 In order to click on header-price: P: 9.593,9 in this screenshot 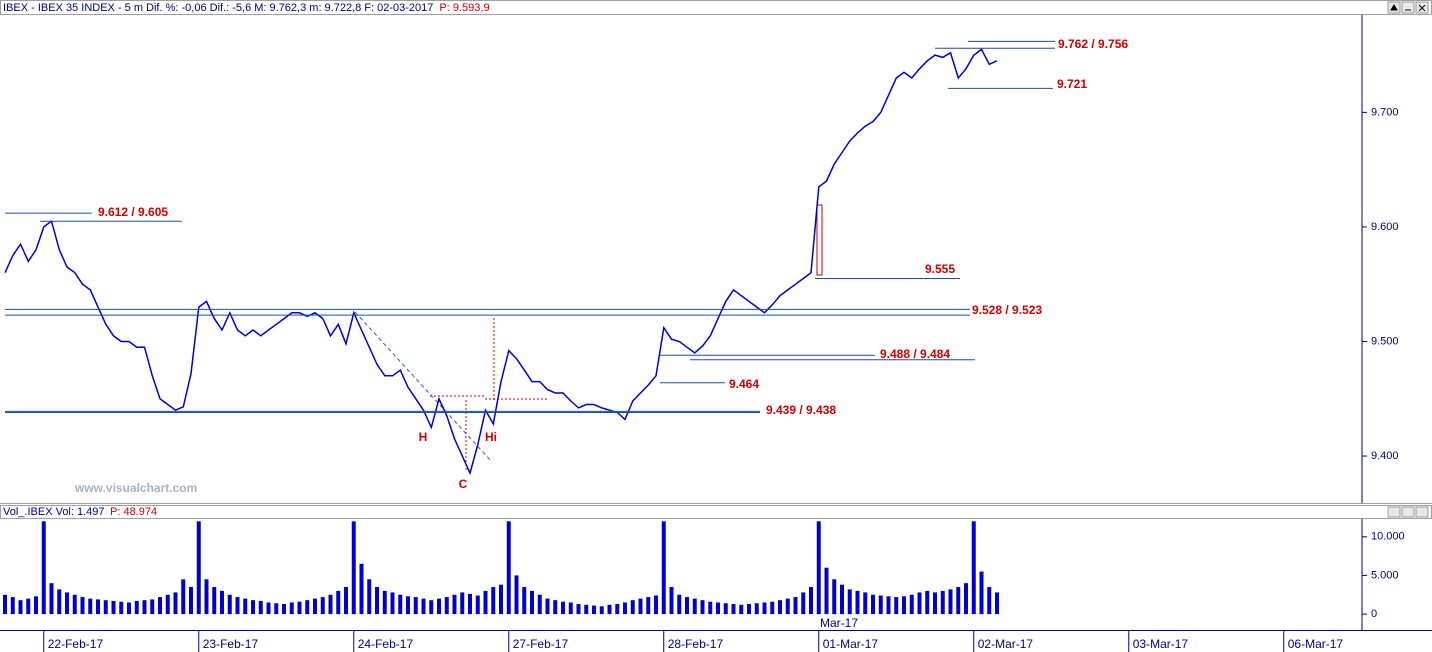, I will do `click(464, 8)`.